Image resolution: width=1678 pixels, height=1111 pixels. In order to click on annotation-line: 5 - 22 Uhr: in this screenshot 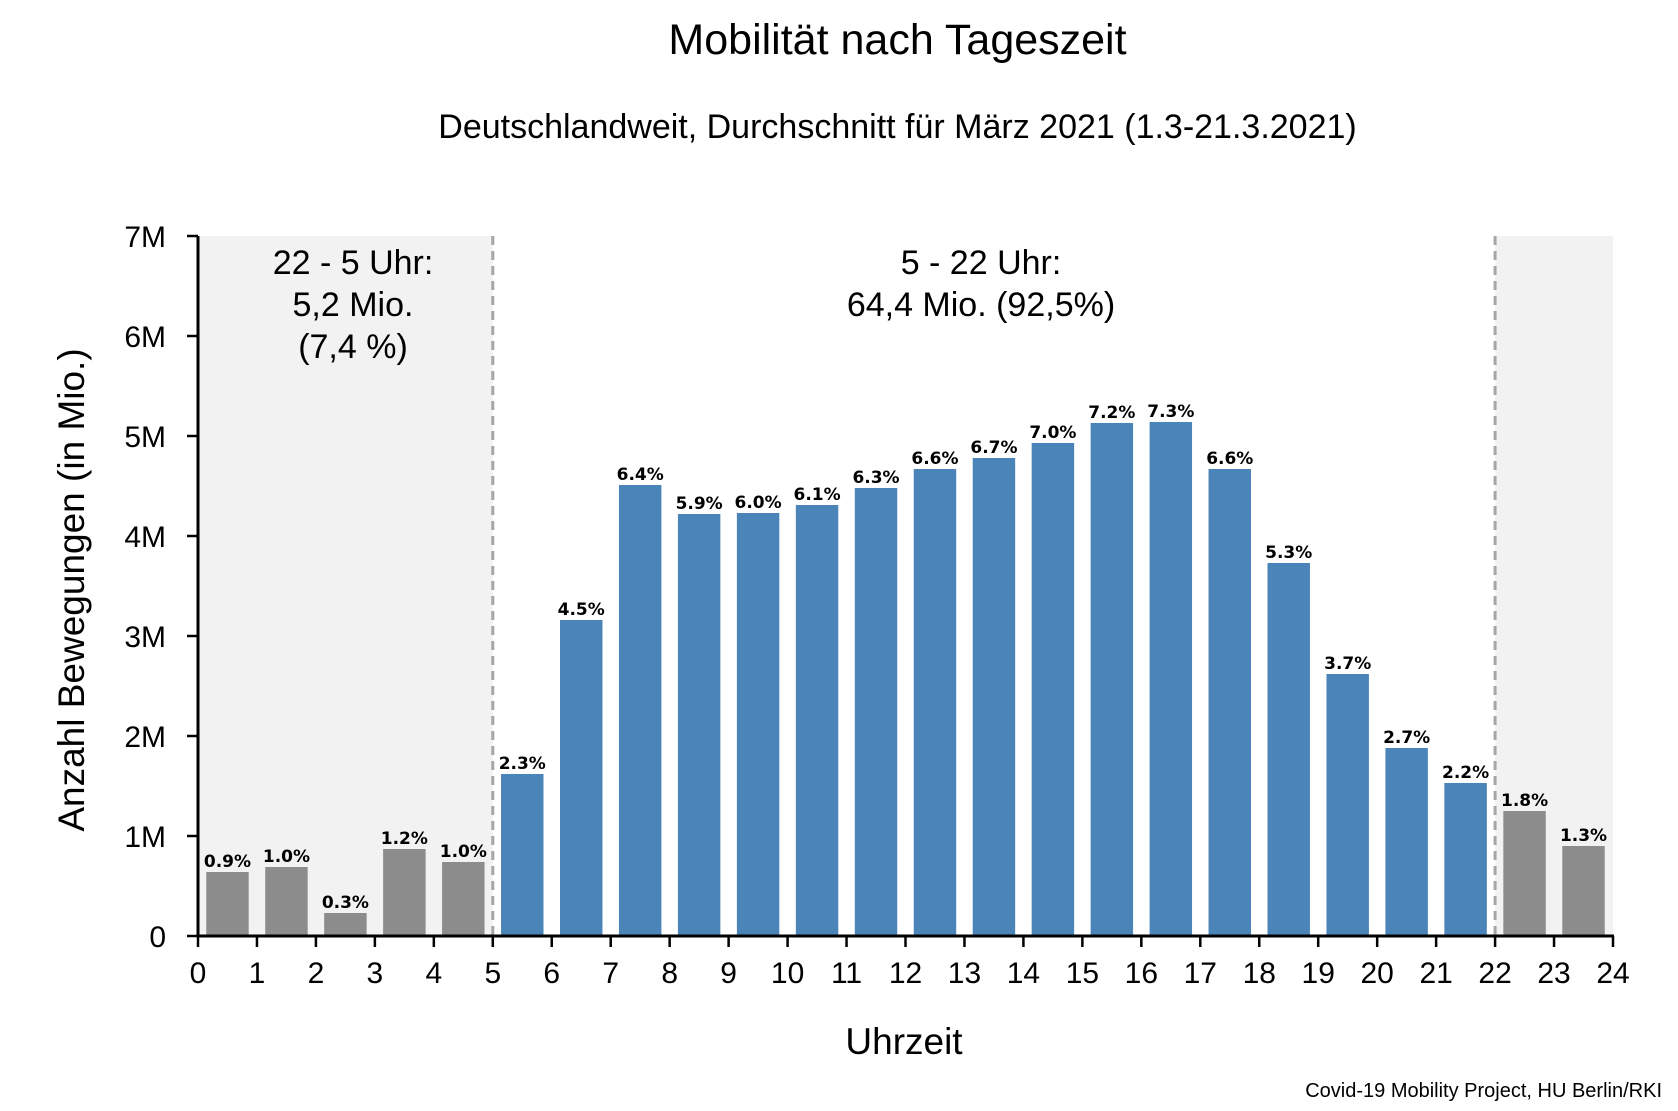, I will do `click(981, 263)`.